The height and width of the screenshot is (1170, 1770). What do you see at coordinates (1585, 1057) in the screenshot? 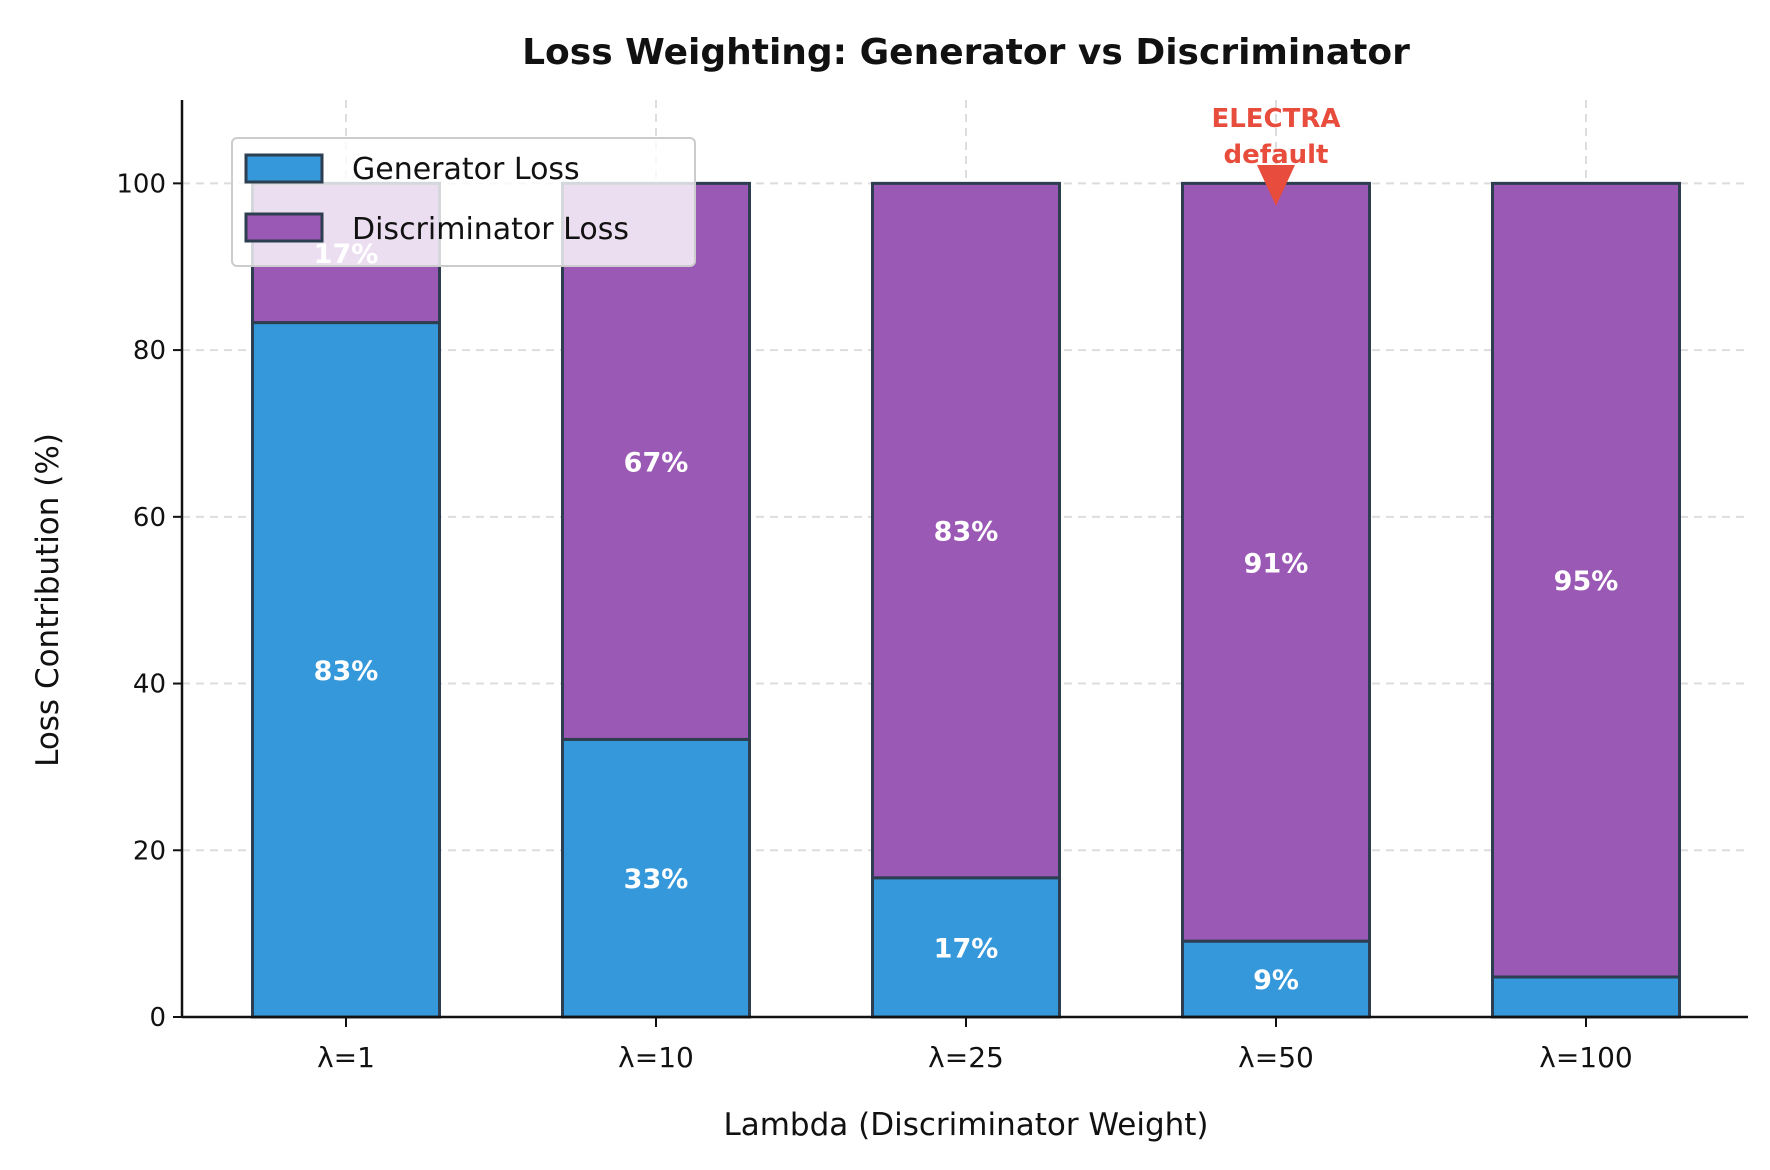
I see `x-tick-label: λ=100` at bounding box center [1585, 1057].